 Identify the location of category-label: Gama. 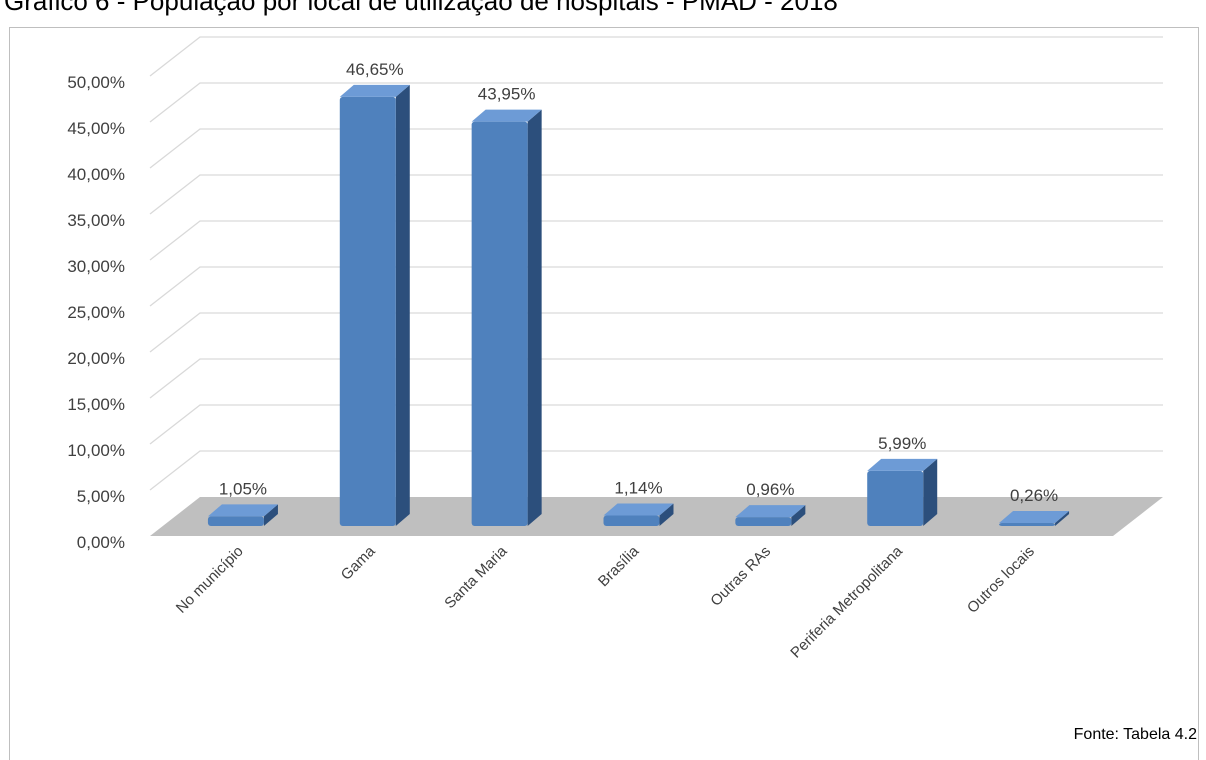
(358, 562).